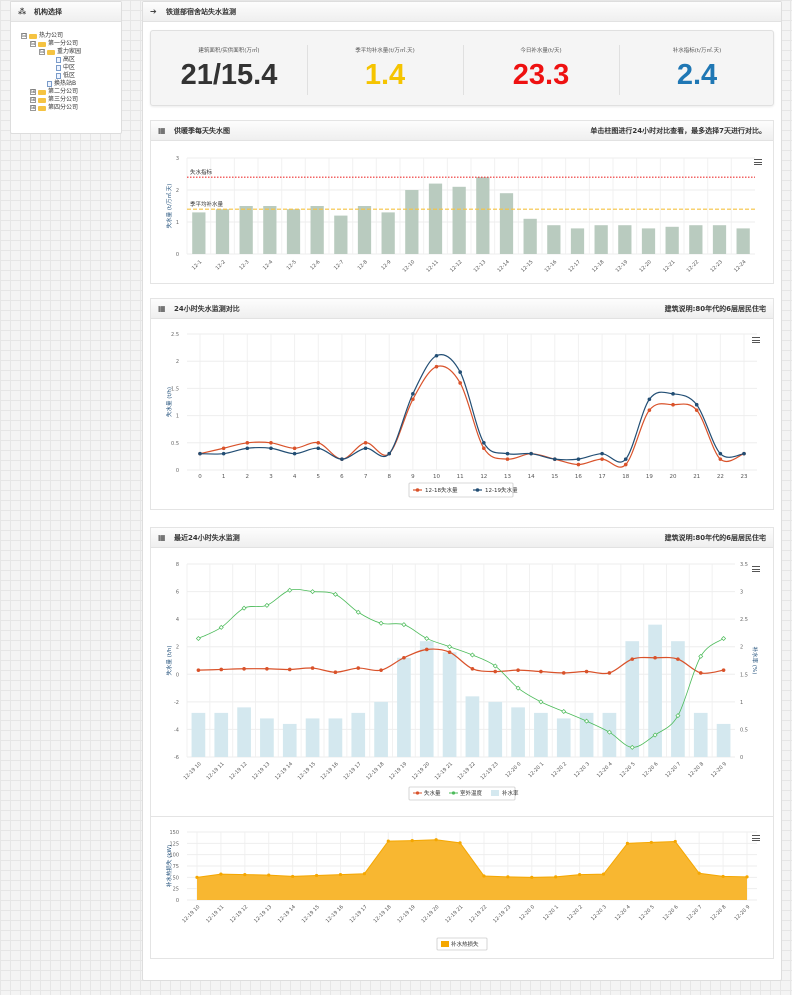 The image size is (792, 995). I want to click on y-axis-label: 失水量 (t/h), so click(169, 402).